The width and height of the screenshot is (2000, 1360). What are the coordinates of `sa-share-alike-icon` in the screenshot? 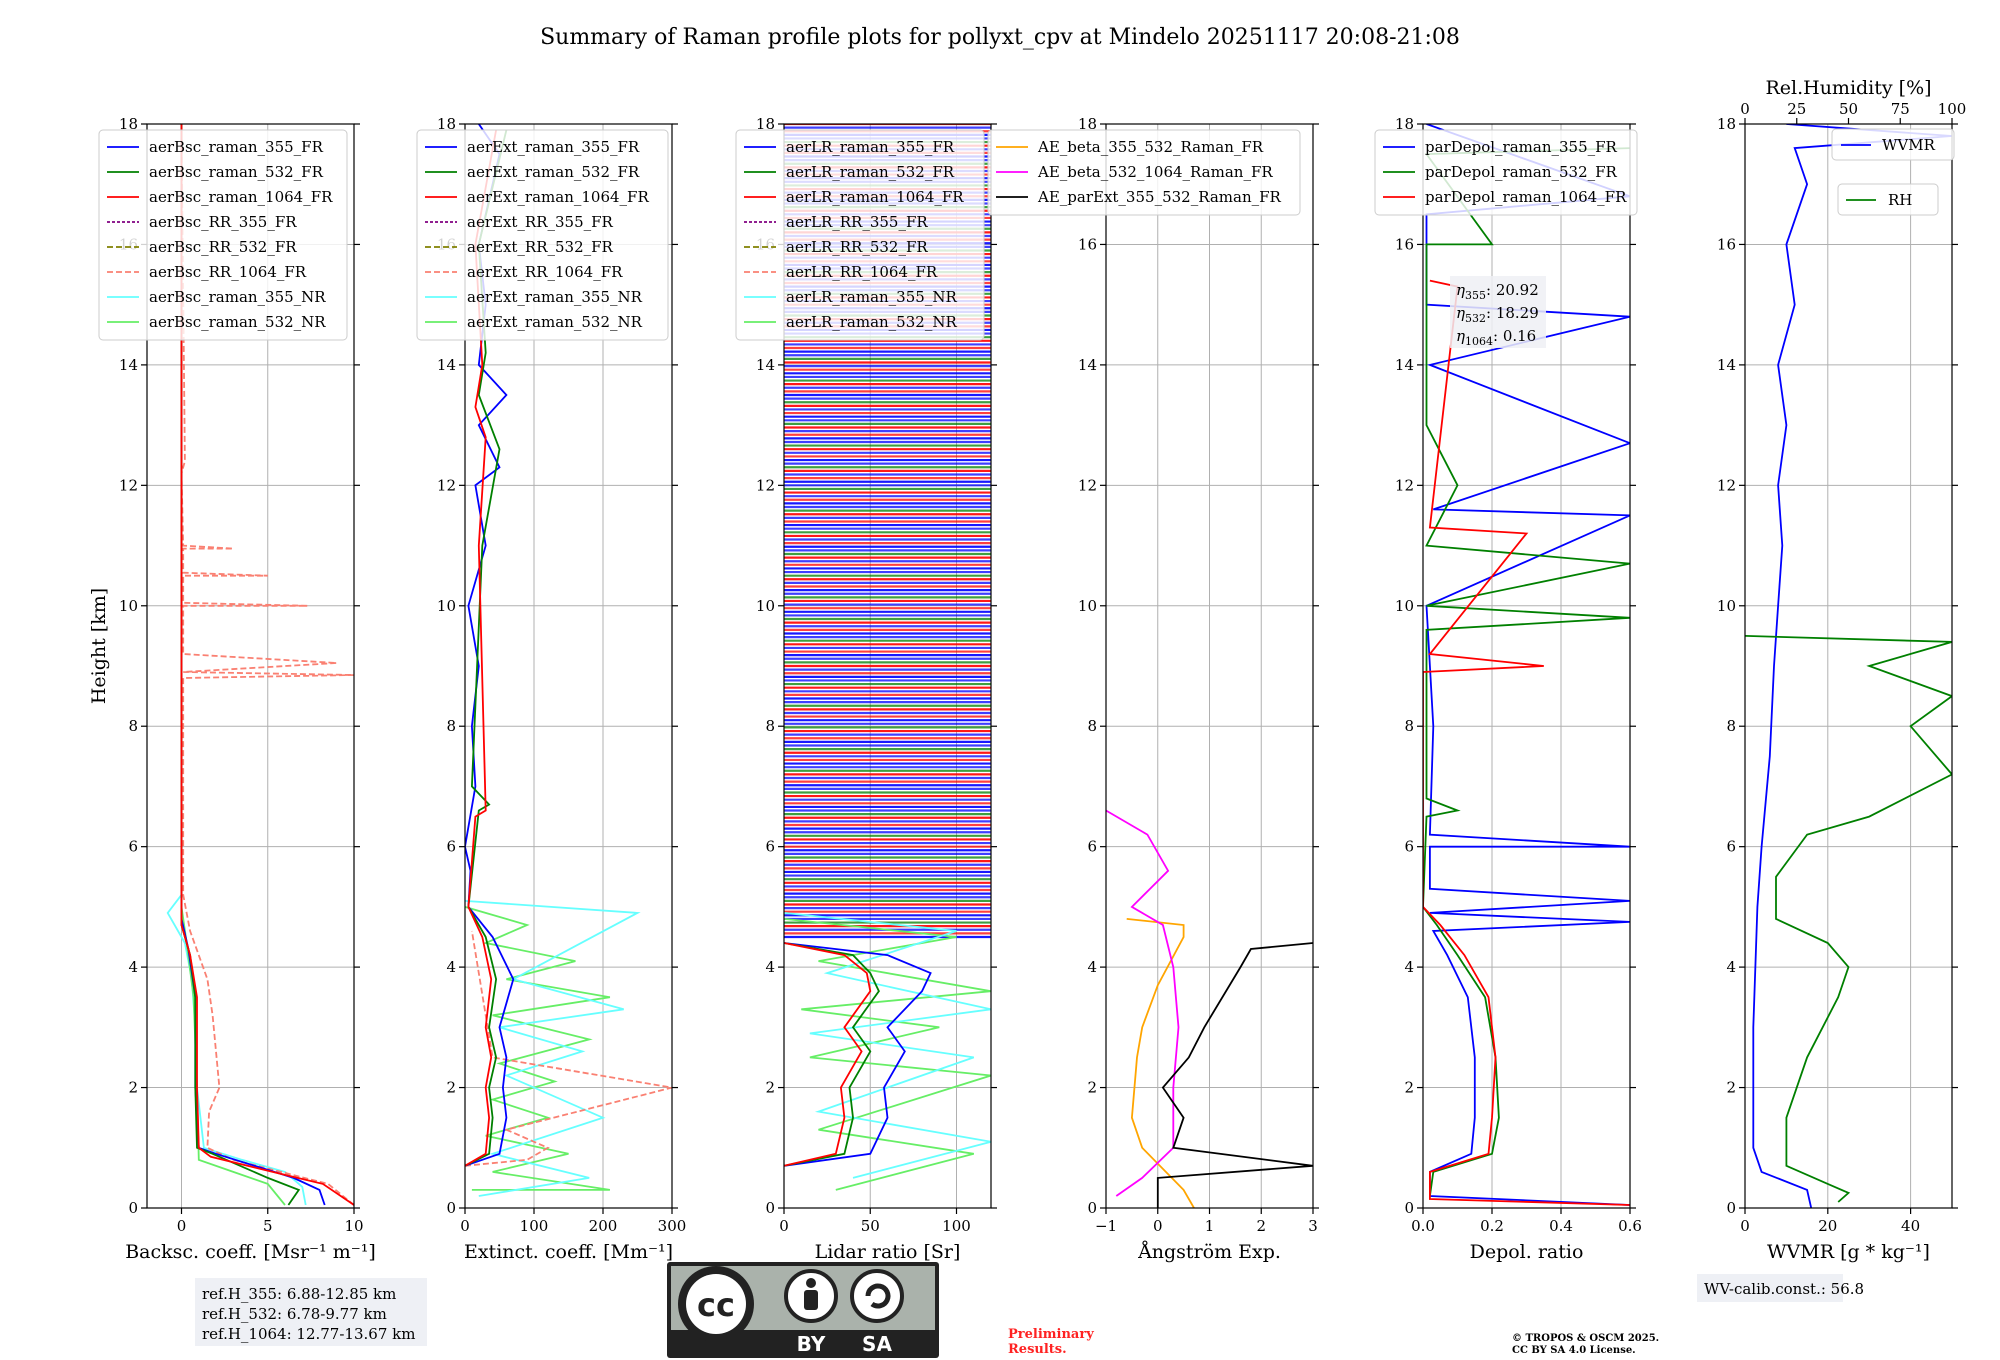 It's located at (877, 1296).